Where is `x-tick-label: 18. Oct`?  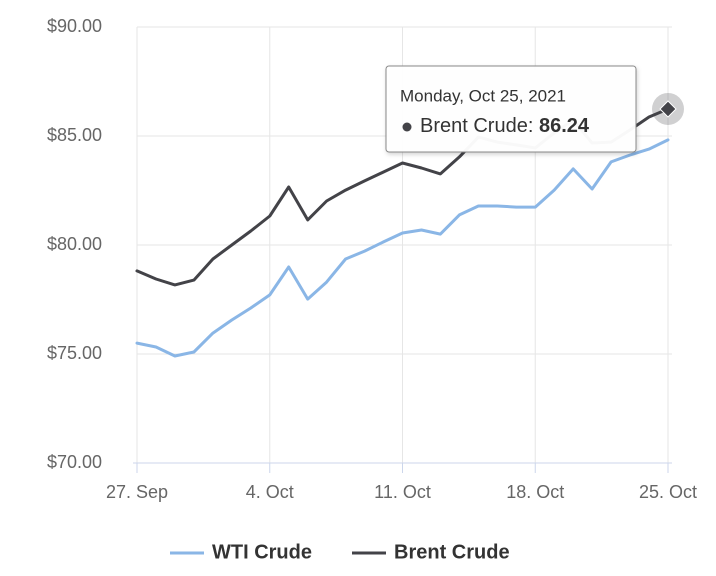
x-tick-label: 18. Oct is located at coordinates (535, 492).